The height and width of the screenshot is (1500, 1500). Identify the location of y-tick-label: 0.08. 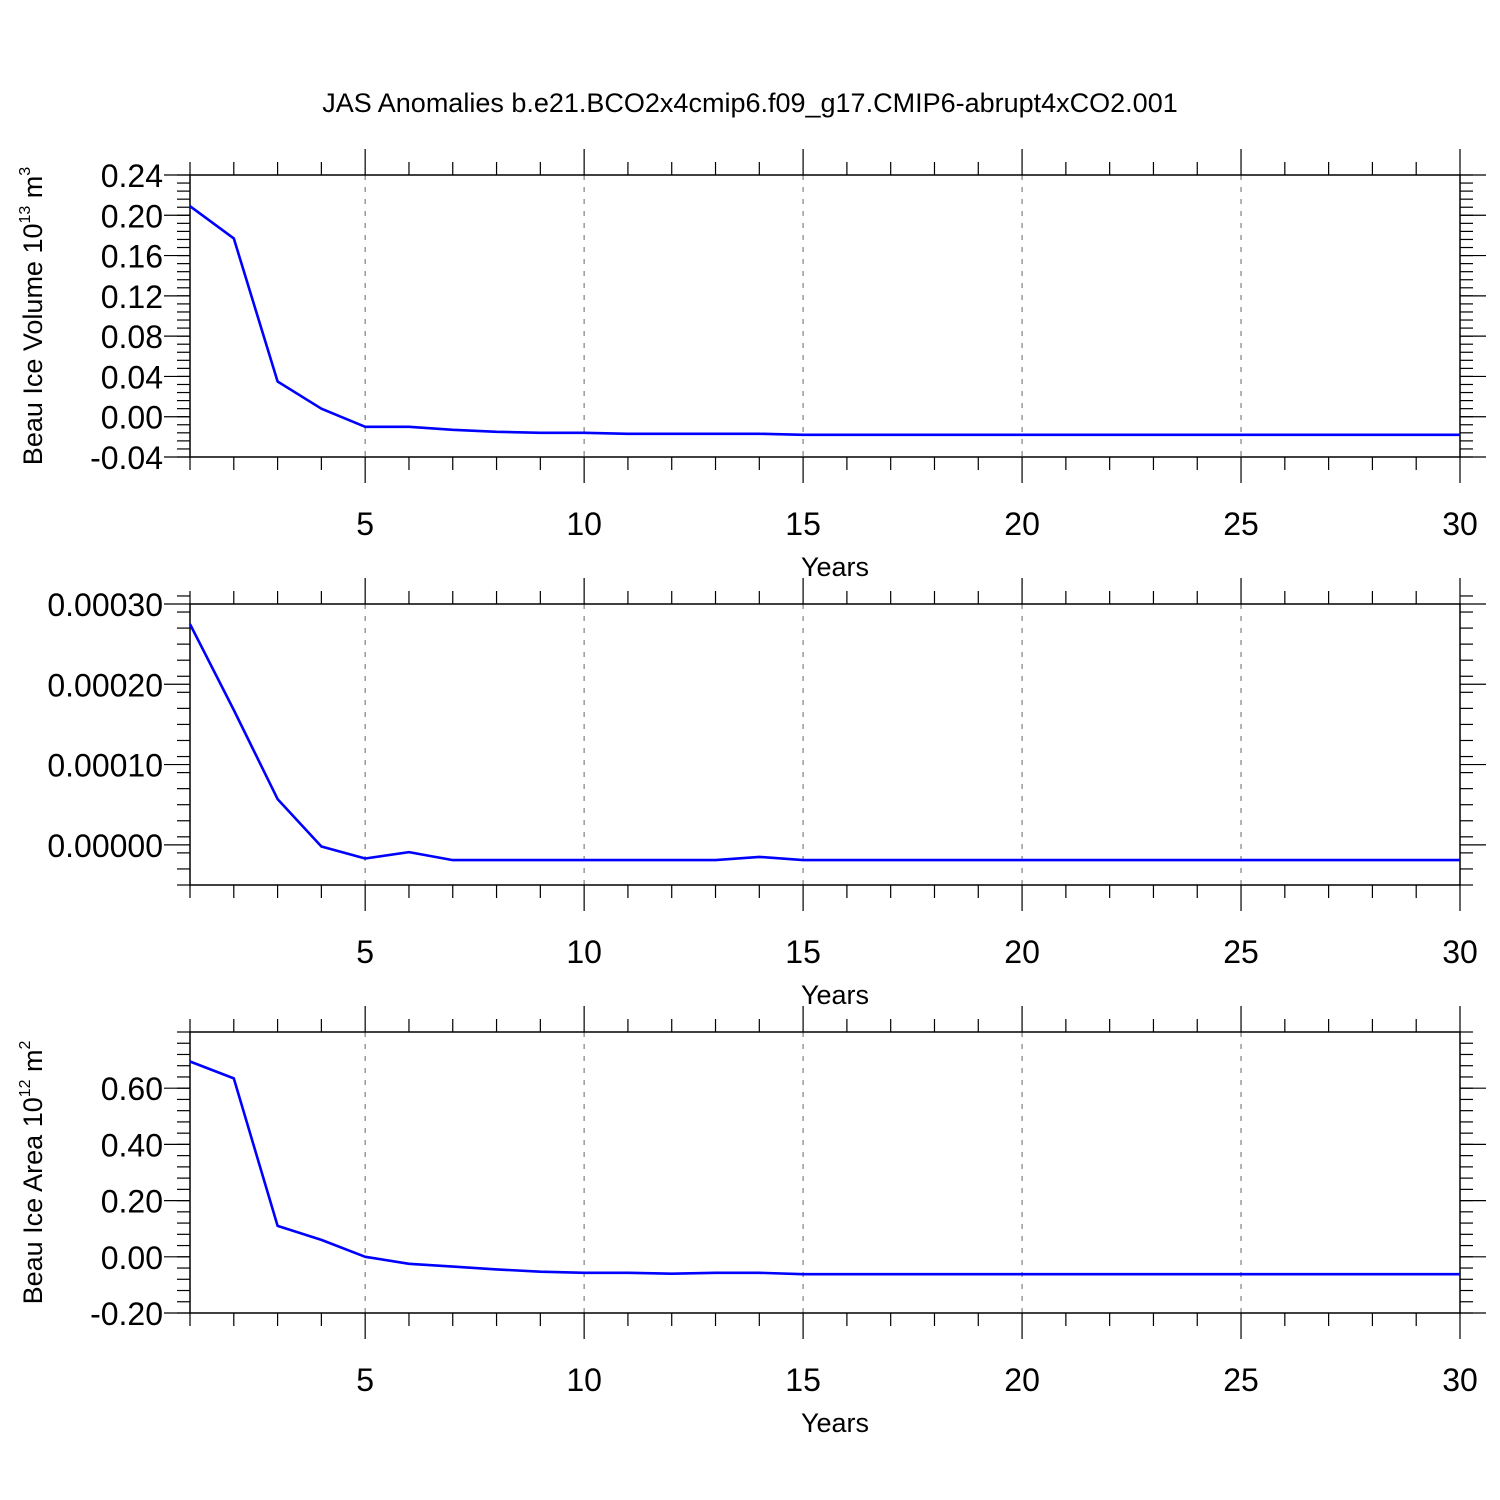
(132, 337).